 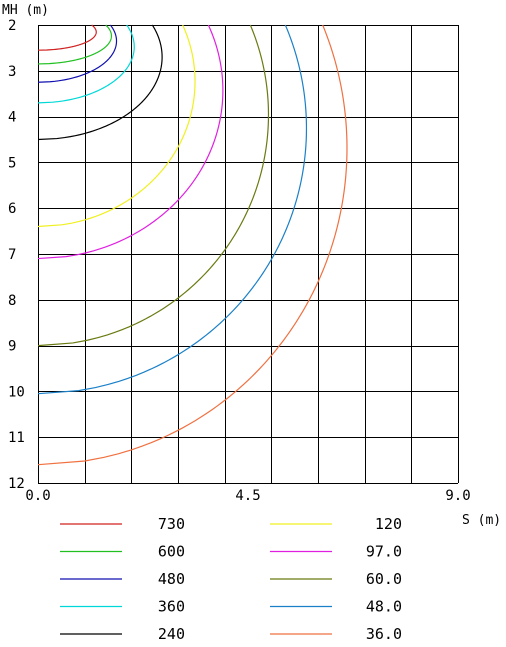 What do you see at coordinates (12, 72) in the screenshot?
I see `y-tick-label: 3` at bounding box center [12, 72].